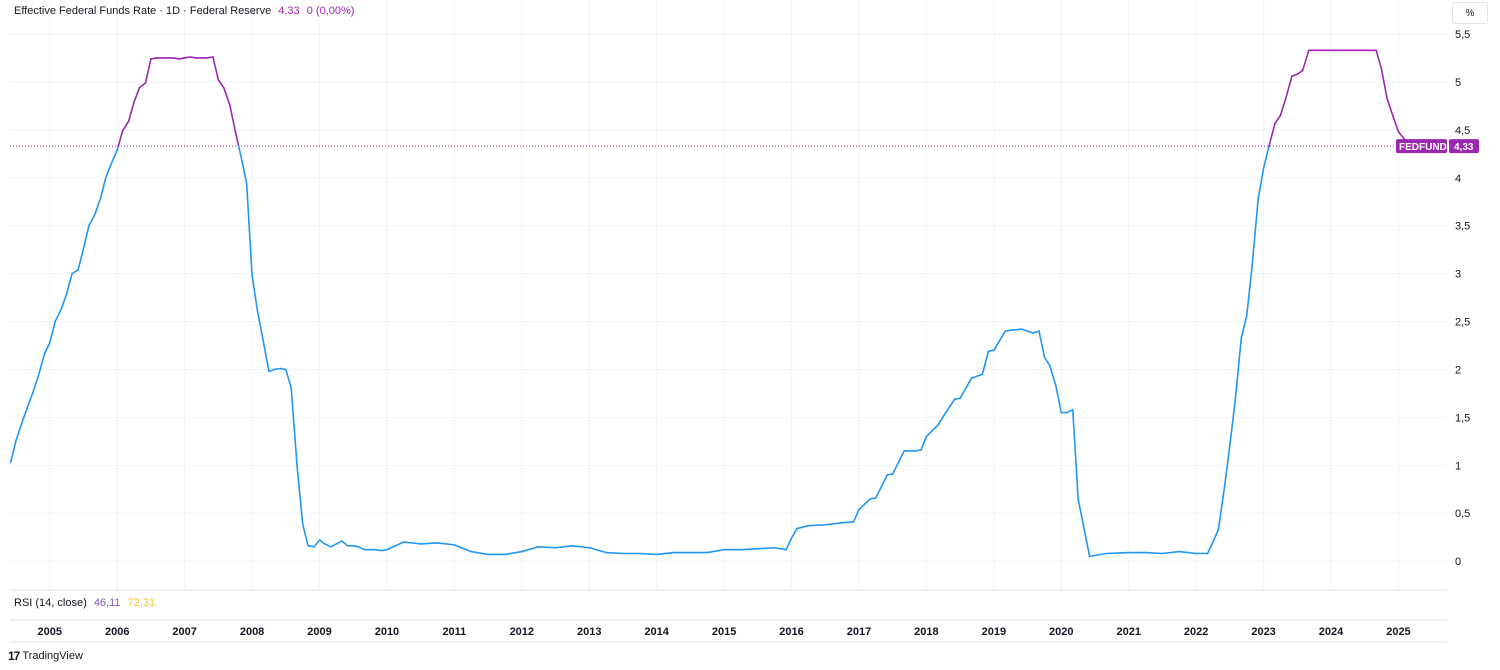 The height and width of the screenshot is (670, 1500). What do you see at coordinates (45, 656) in the screenshot?
I see `tradingview-branding: 17 TradingView` at bounding box center [45, 656].